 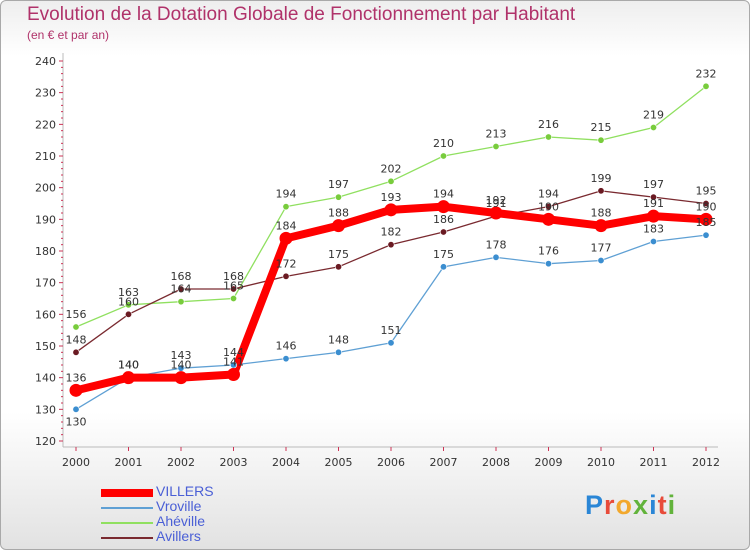 I want to click on y-tick-label: 140, so click(x=45, y=378).